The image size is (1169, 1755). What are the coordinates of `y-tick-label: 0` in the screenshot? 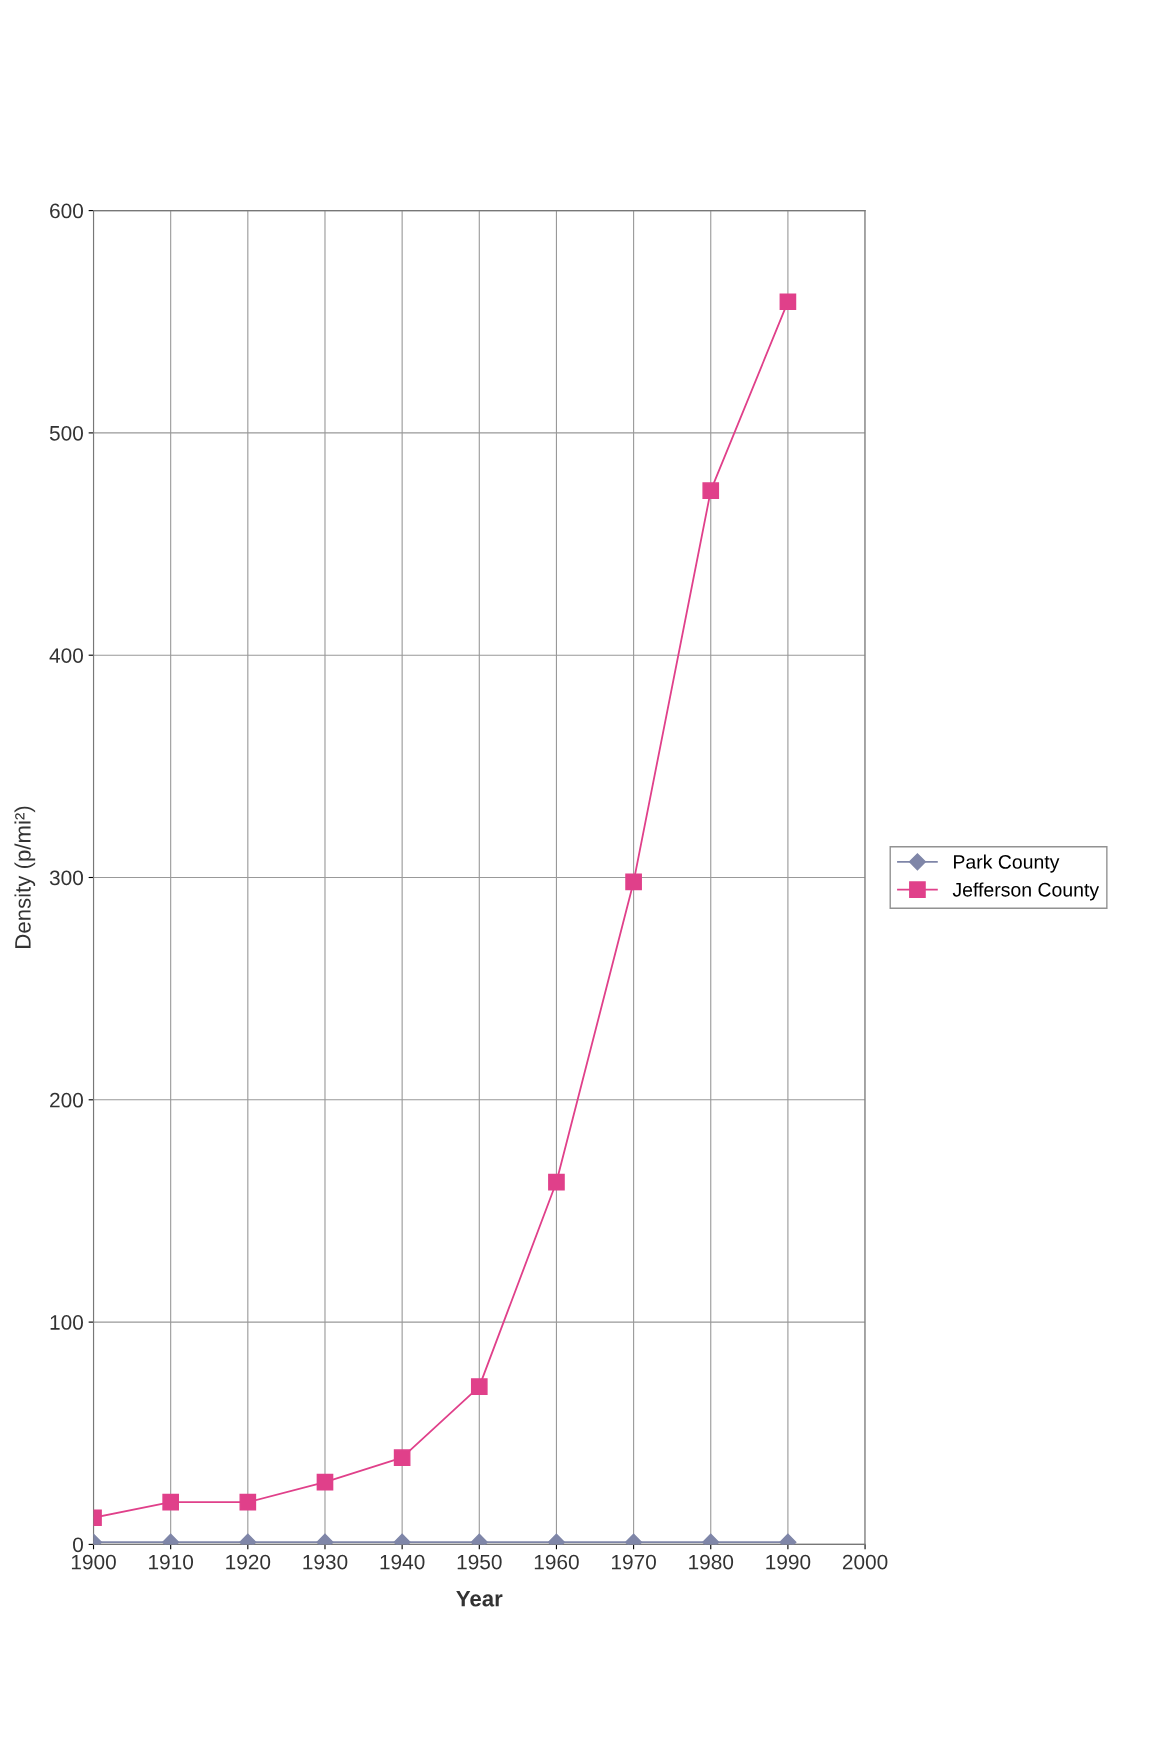 It's located at (78, 1545).